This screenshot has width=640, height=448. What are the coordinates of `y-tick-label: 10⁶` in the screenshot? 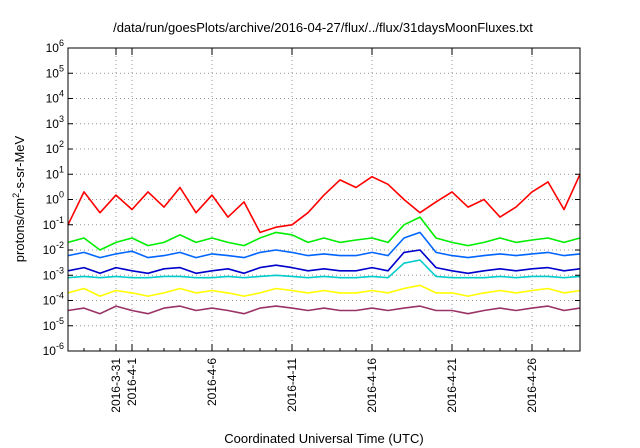 It's located at (55, 46).